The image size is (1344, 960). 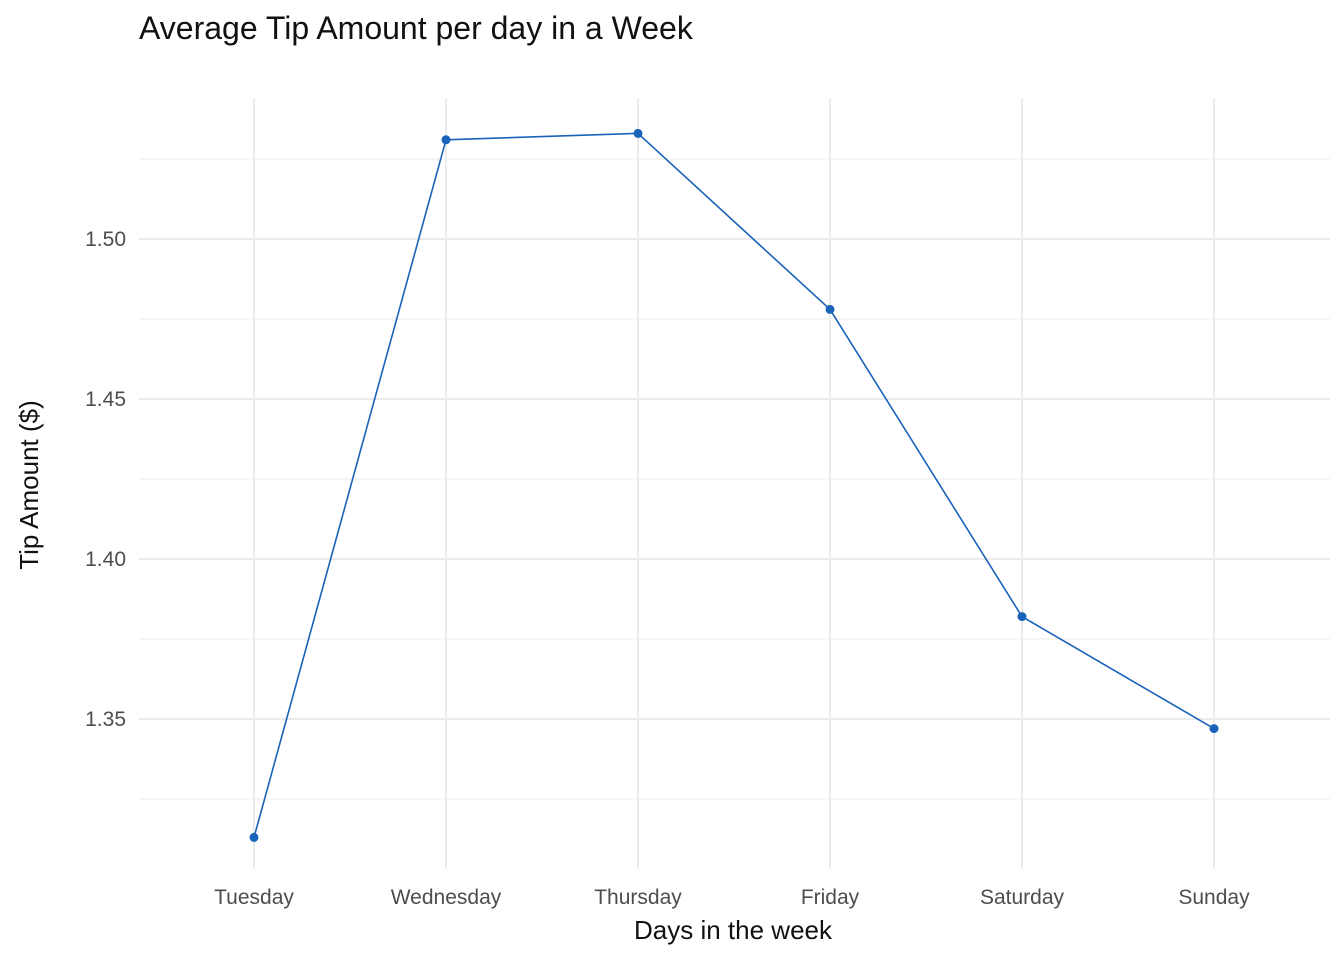 I want to click on x-tick-label: Sunday, so click(x=1214, y=897).